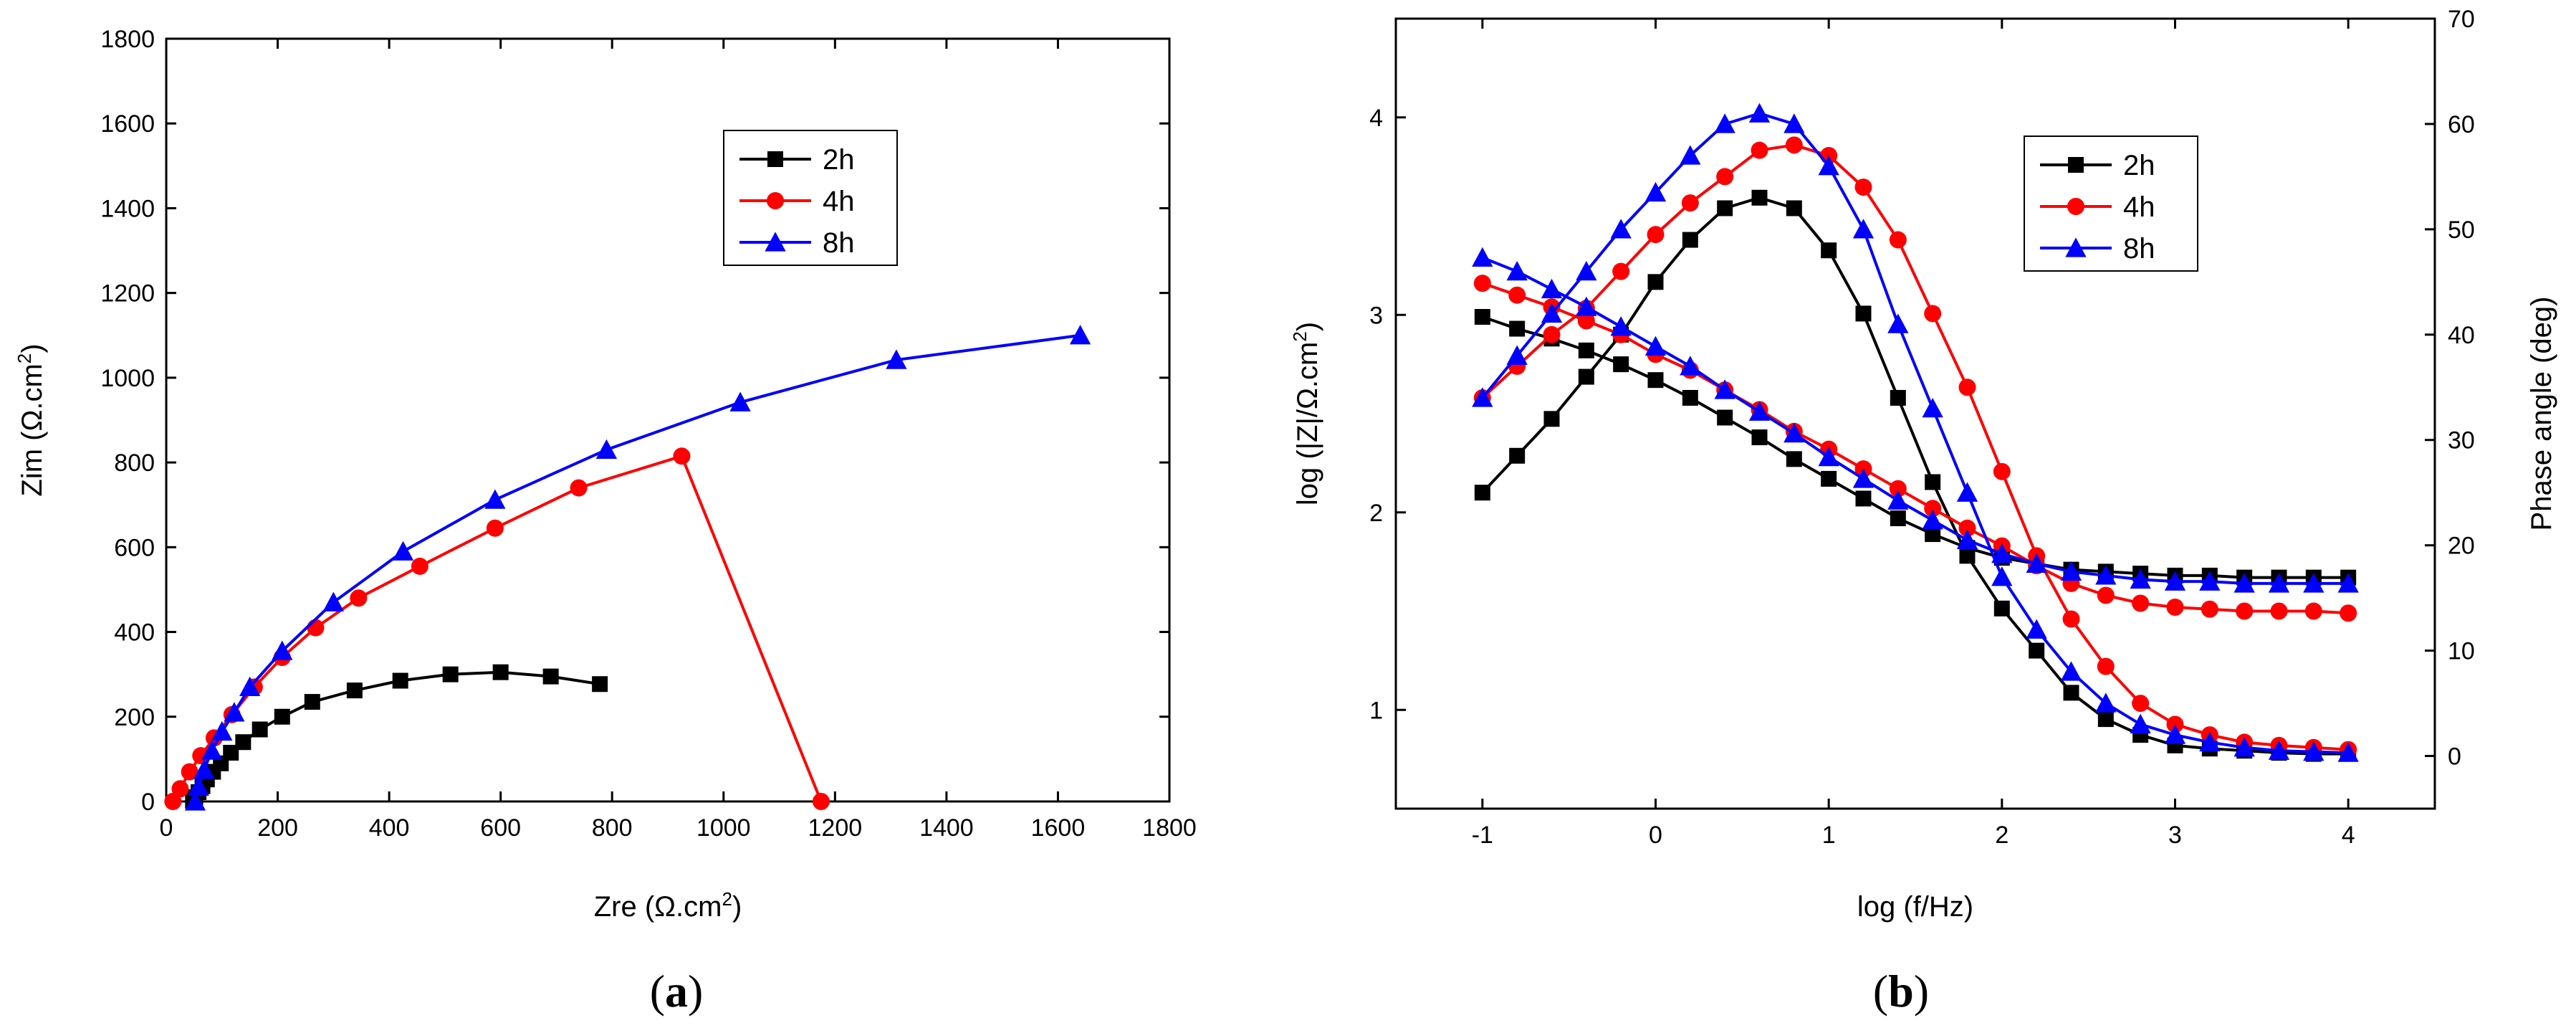 This screenshot has width=2576, height=1028. I want to click on x-tick-label-a: 0, so click(167, 828).